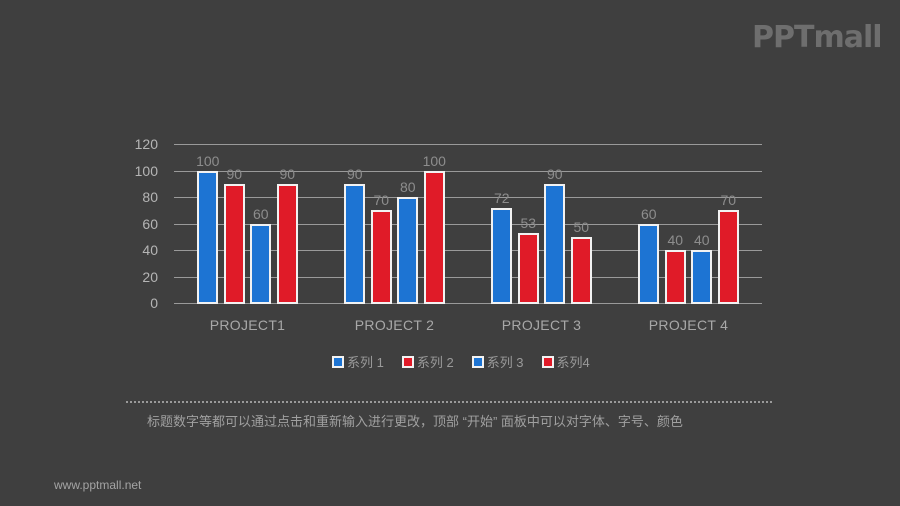  Describe the element at coordinates (146, 144) in the screenshot. I see `y-axis-tick-label: 120` at that location.